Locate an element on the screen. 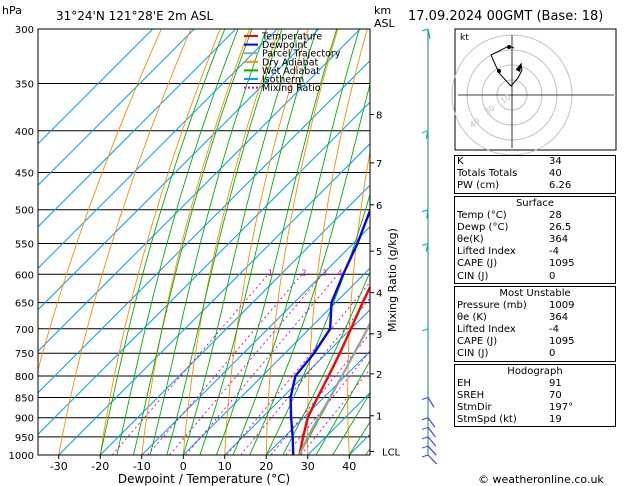 Image resolution: width=629 pixels, height=486 pixels. pressure-tick-label: 300 is located at coordinates (24, 30).